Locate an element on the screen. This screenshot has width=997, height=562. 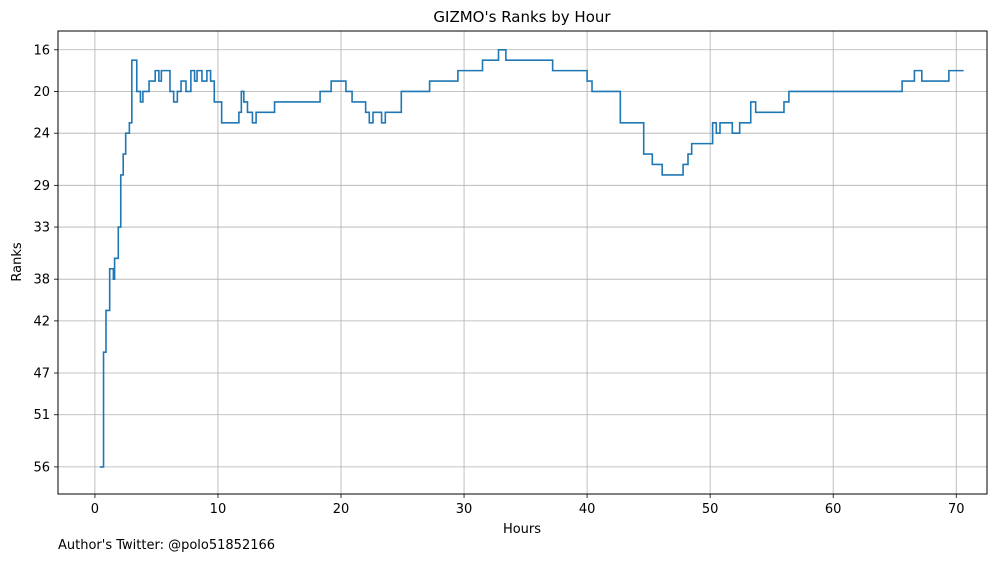
chart-title: GIZMO's Ranks by Hour is located at coordinates (522, 17).